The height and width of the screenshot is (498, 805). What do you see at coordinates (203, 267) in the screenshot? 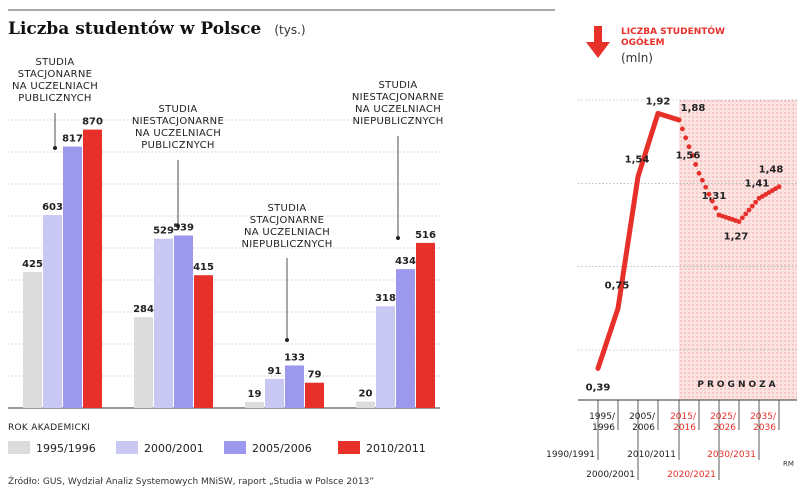
I see `bar-value-label: 415` at bounding box center [203, 267].